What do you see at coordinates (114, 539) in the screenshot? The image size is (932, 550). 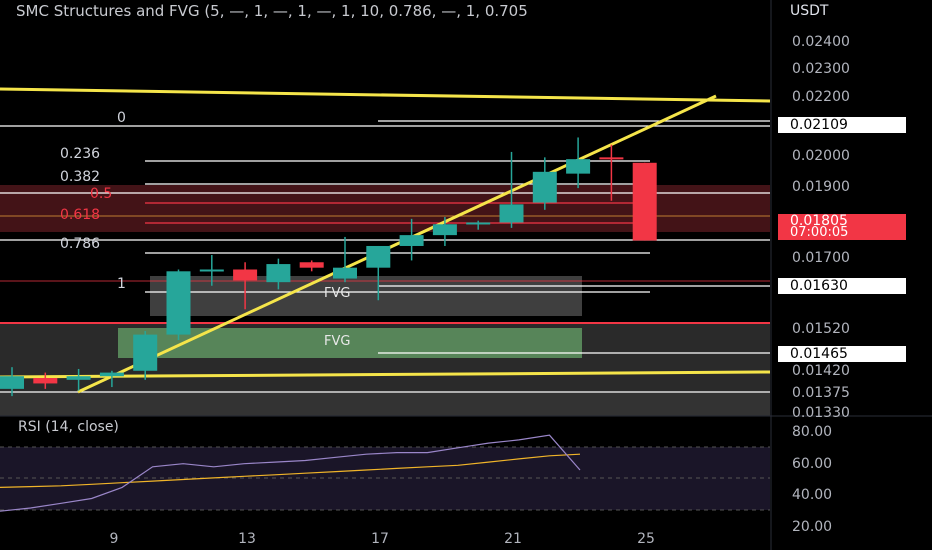 I see `time-tick: 9` at bounding box center [114, 539].